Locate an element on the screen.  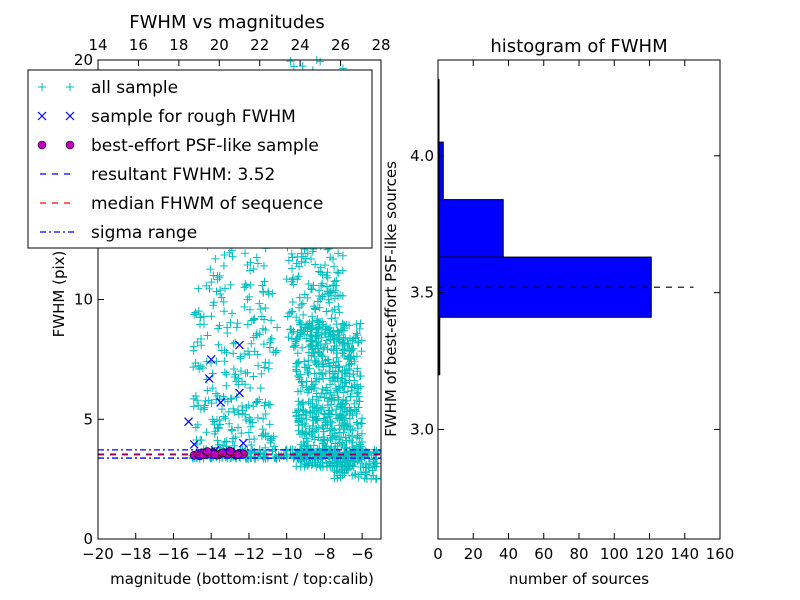
top-x-tick-label: 24 is located at coordinates (300, 45).